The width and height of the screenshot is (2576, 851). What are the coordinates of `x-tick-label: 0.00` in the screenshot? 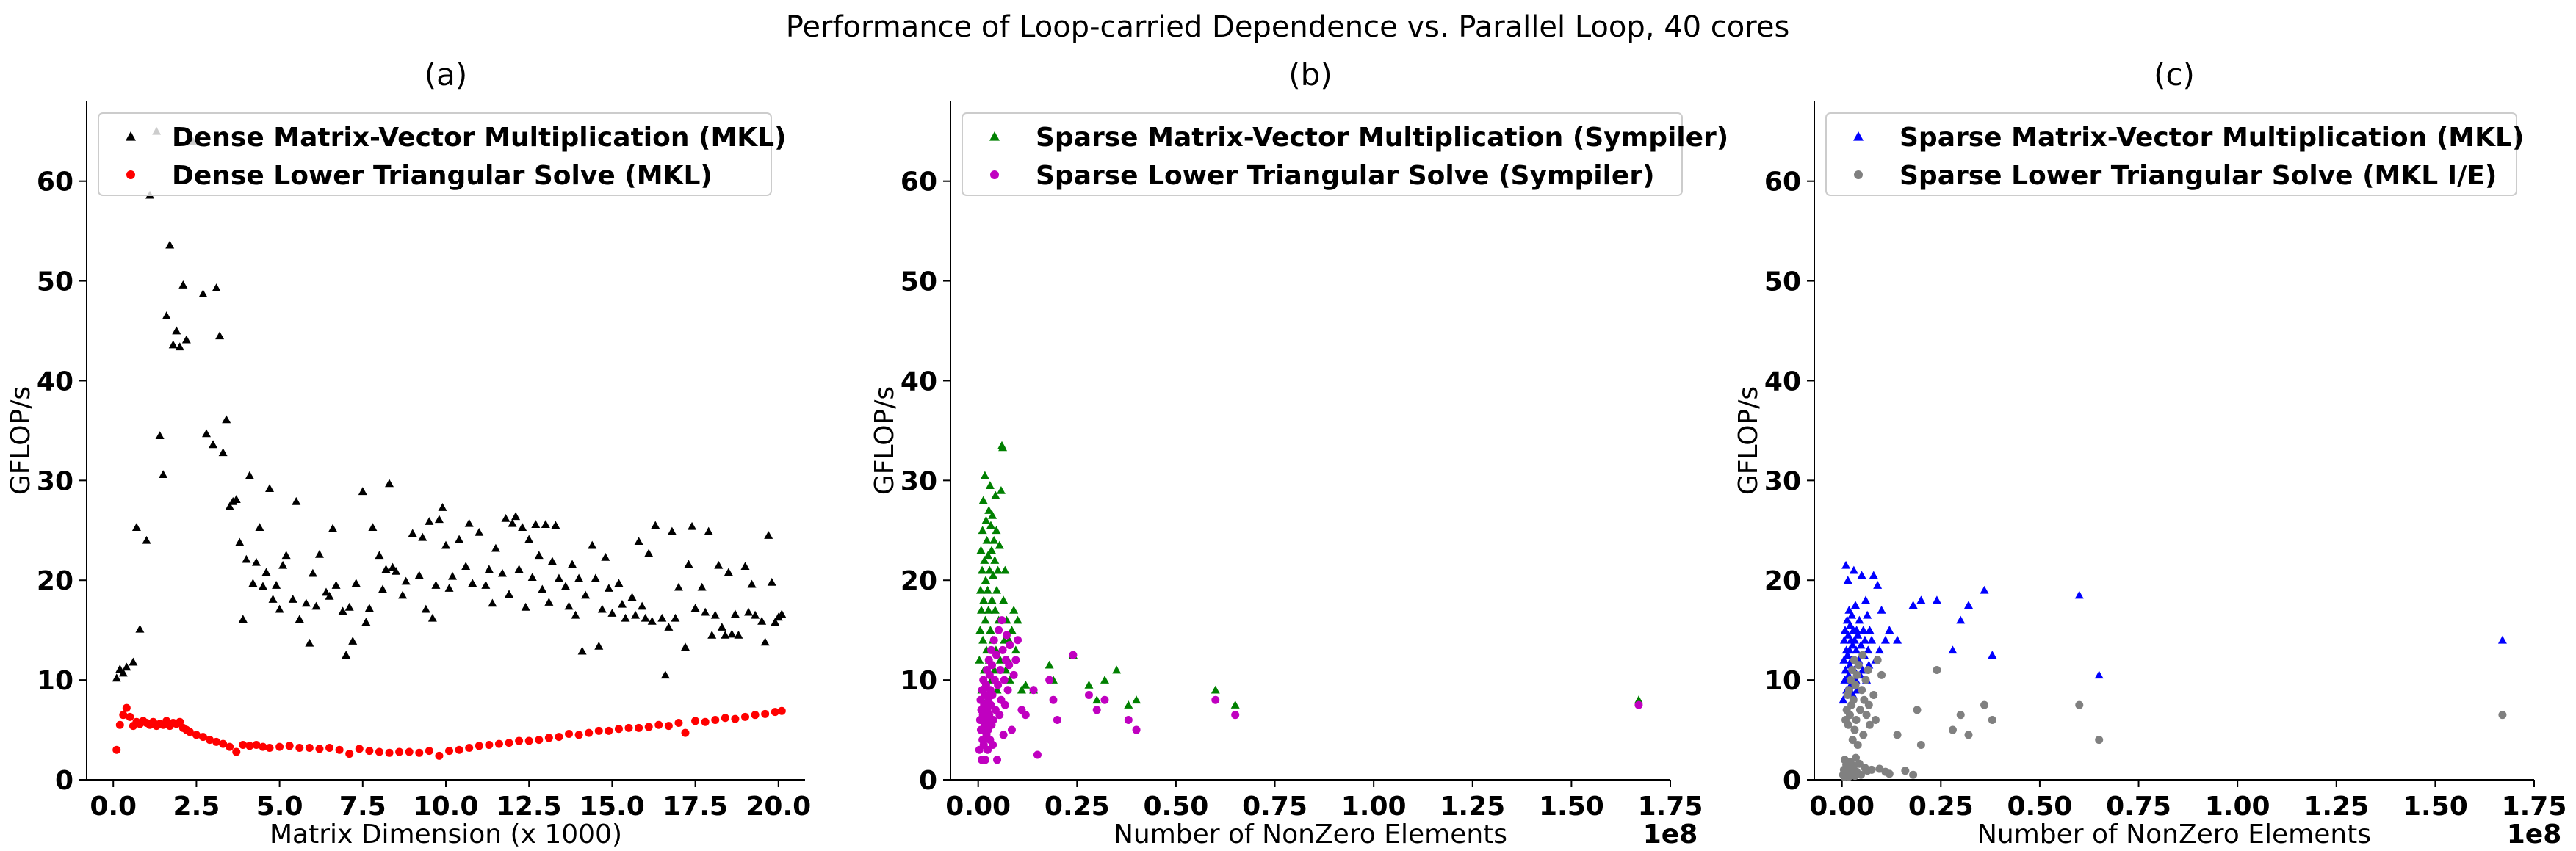 It's located at (1842, 807).